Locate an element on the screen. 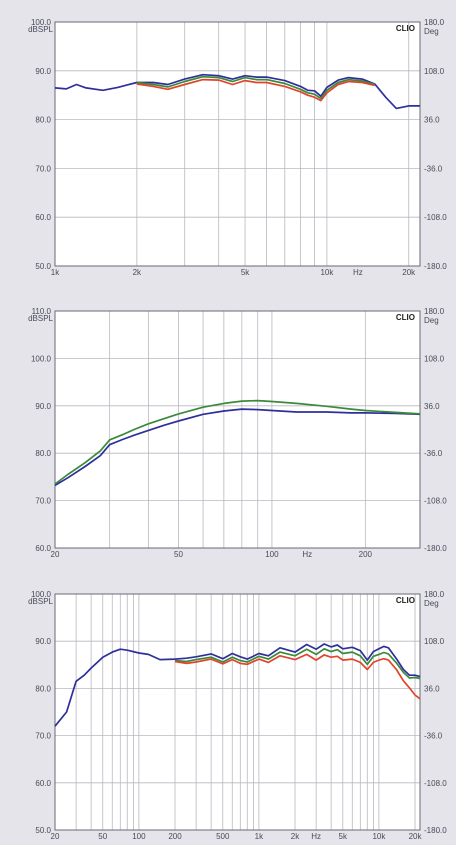  y-tick-label: 110.0 is located at coordinates (42, 311).